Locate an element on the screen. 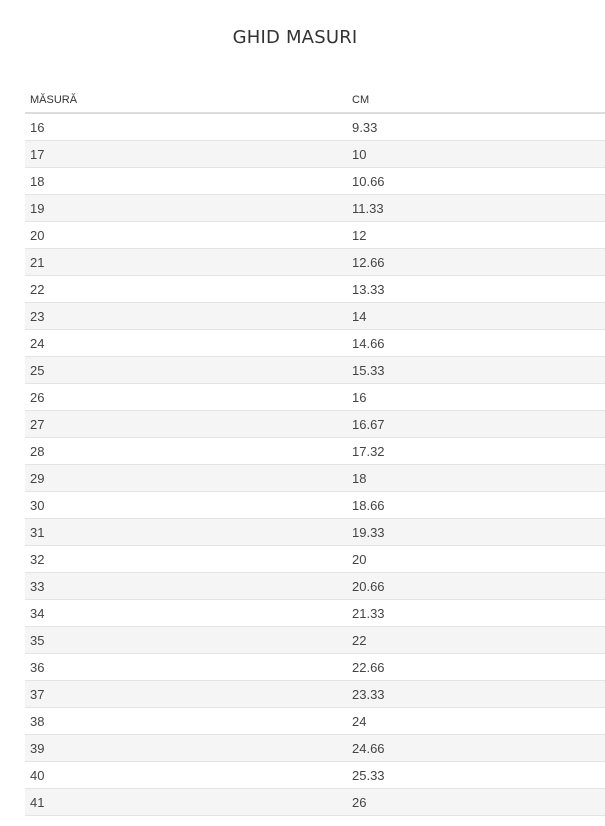 Image resolution: width=605 pixels, height=826 pixels. table-row: 22 13.33 is located at coordinates (315, 289).